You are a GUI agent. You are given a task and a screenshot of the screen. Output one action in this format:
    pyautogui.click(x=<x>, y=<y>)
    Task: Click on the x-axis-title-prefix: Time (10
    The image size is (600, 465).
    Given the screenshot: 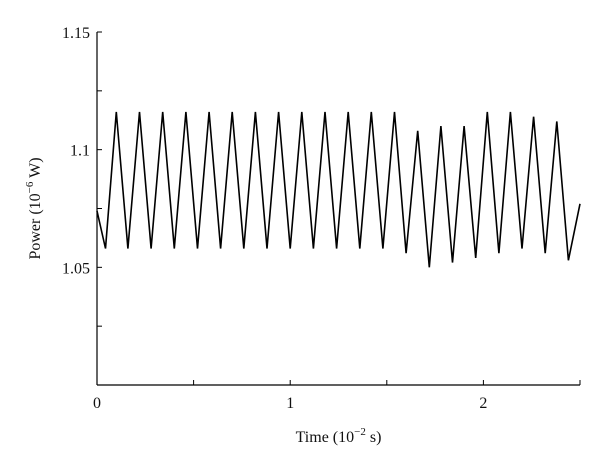 What is the action you would take?
    pyautogui.click(x=325, y=437)
    